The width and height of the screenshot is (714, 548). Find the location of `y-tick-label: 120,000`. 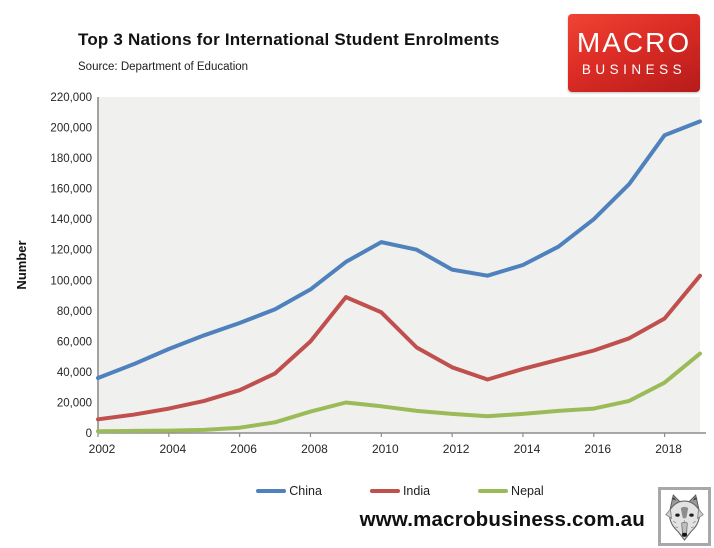

y-tick-label: 120,000 is located at coordinates (71, 251).